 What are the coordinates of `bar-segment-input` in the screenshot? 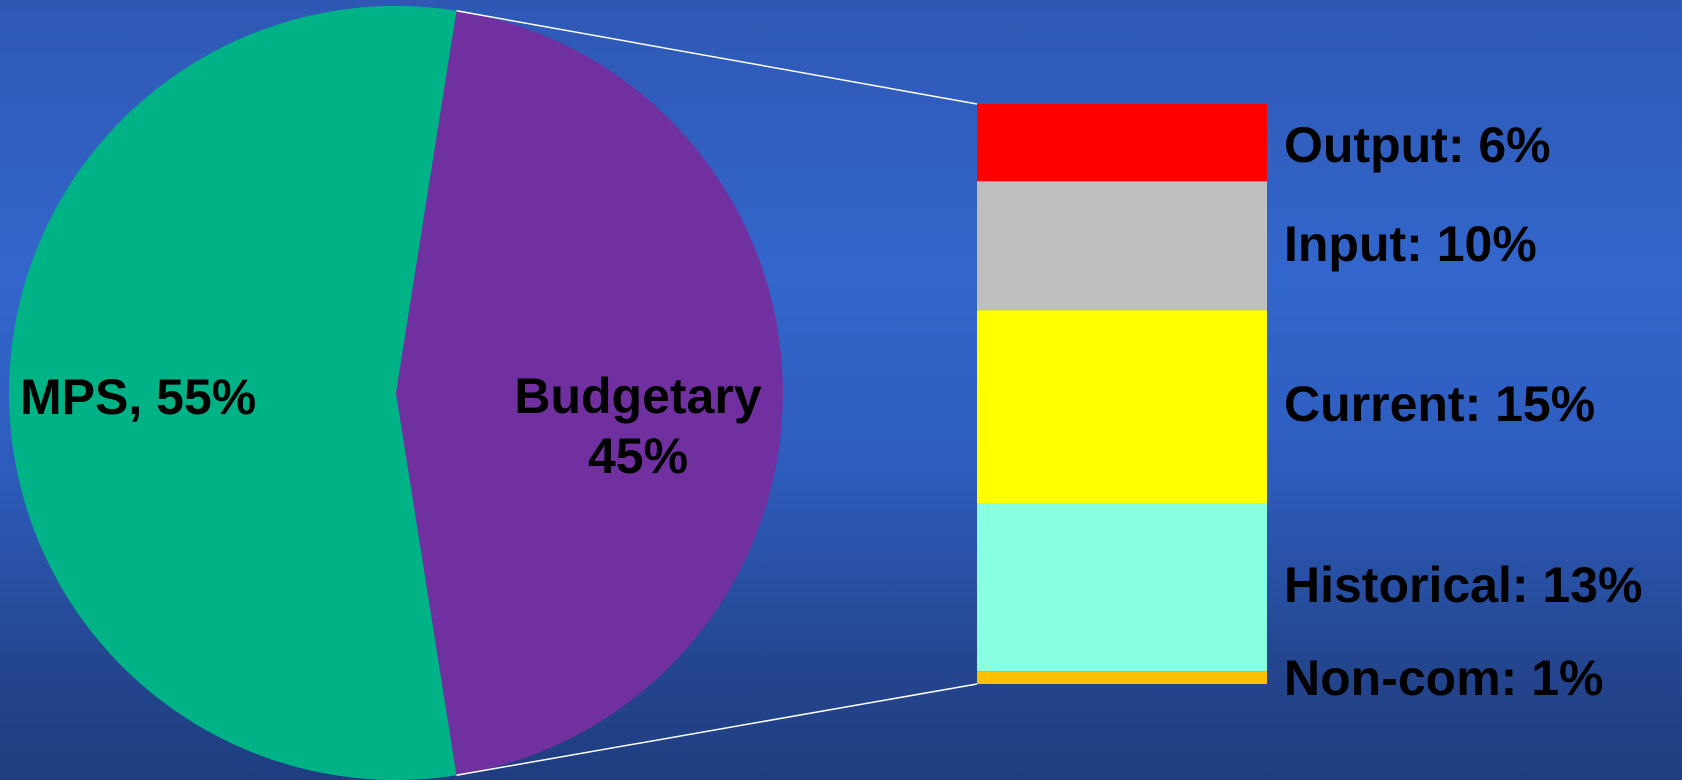 It's located at (1122, 245).